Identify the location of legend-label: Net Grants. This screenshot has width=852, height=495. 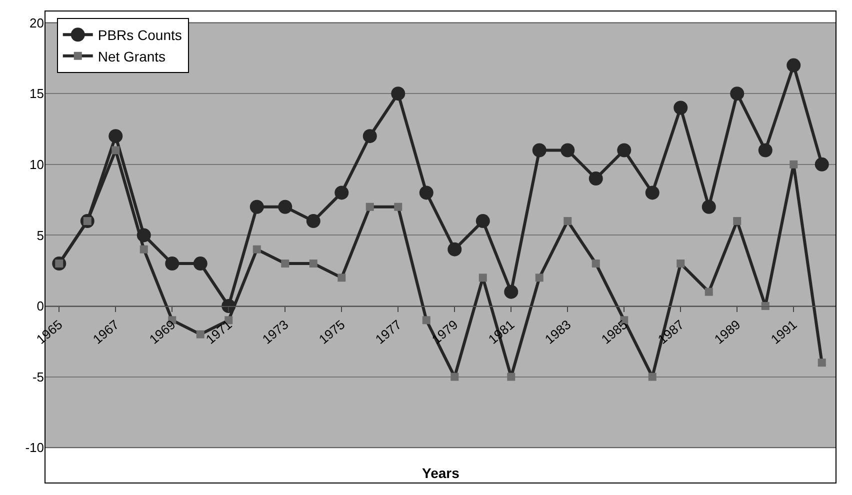
(132, 56).